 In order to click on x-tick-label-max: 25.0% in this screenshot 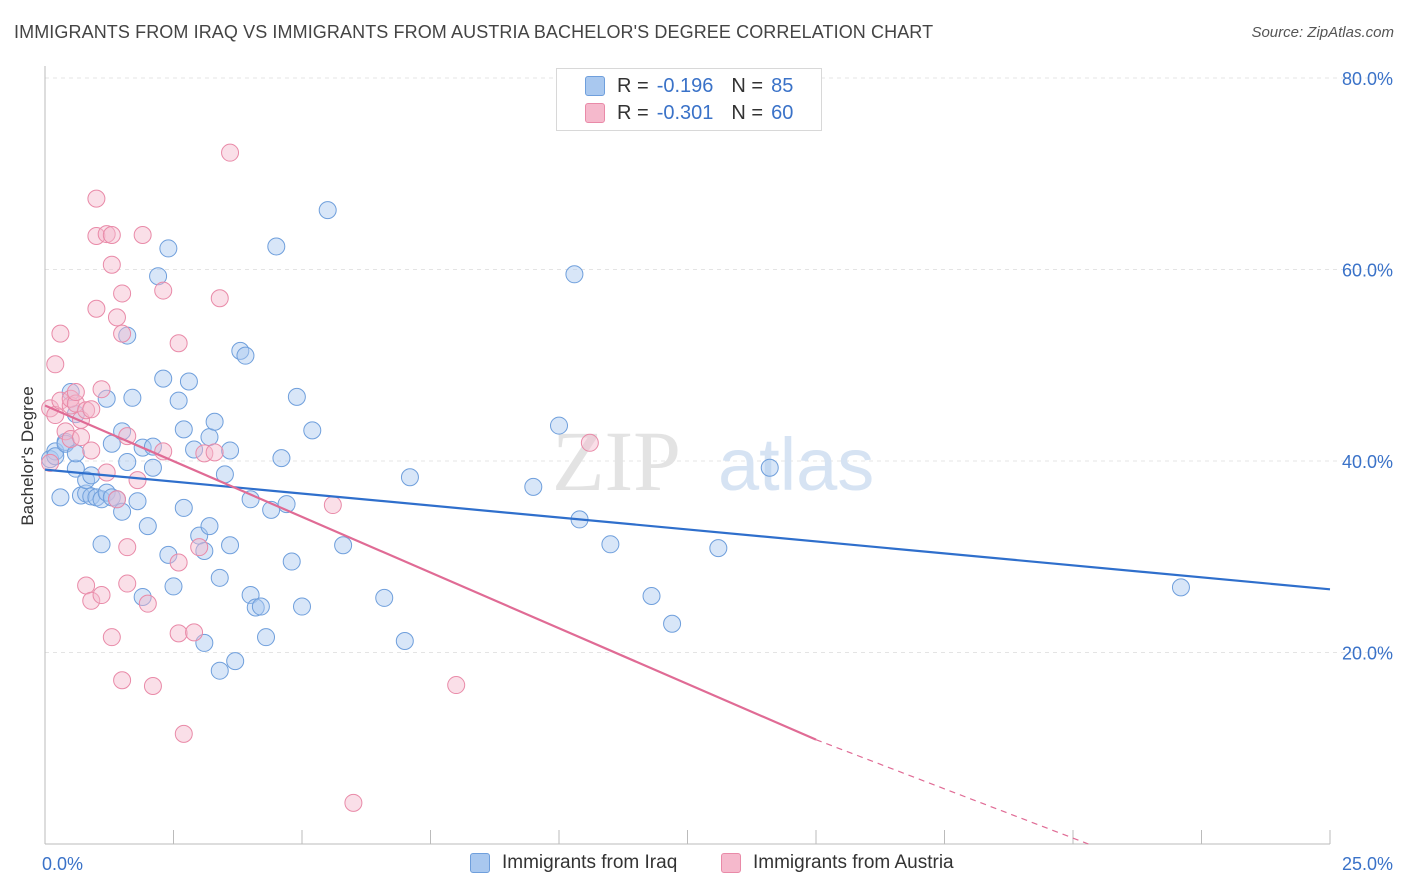, I will do `click(1367, 864)`.